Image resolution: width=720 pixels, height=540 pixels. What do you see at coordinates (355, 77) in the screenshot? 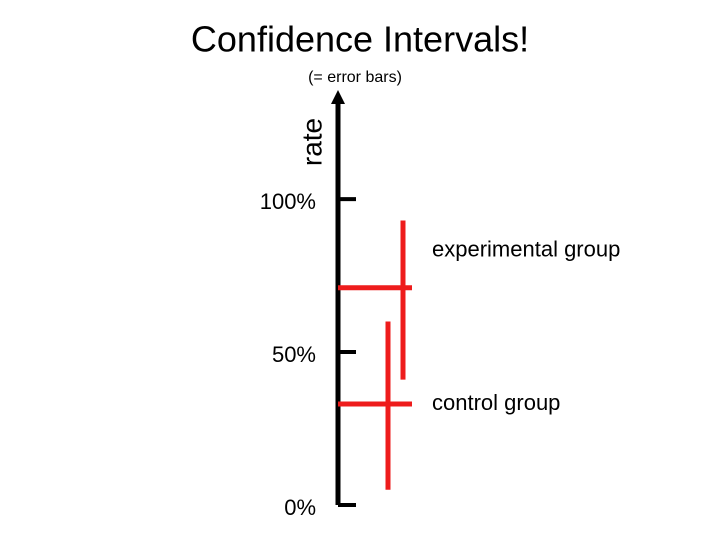
I see `chart-subtitle: (= error bars)` at bounding box center [355, 77].